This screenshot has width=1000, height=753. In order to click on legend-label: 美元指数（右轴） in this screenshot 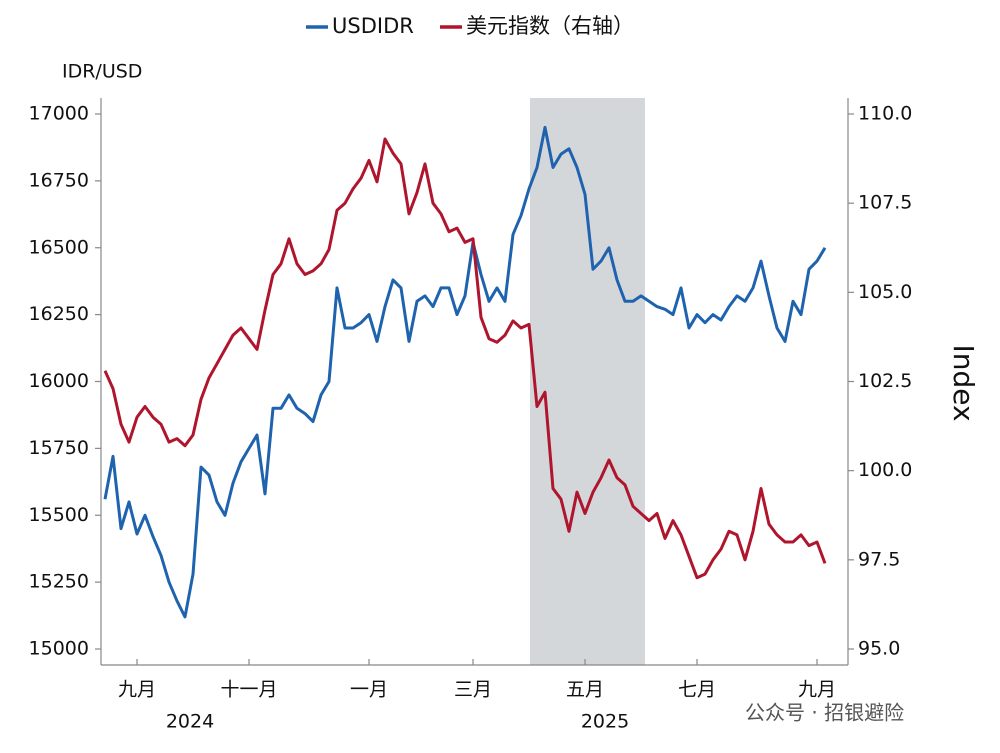, I will do `click(550, 26)`.